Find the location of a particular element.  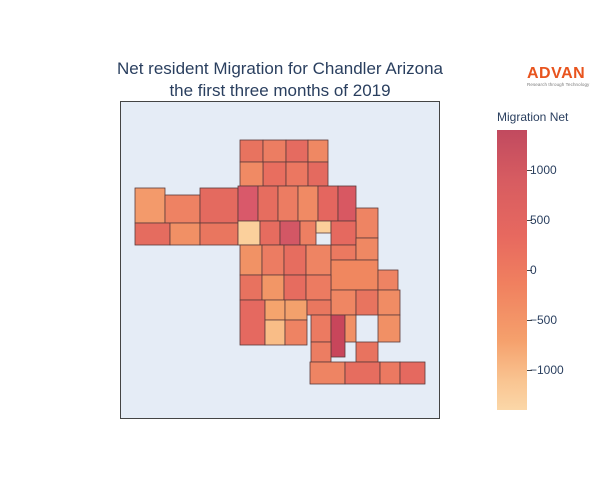

title-line-2: the first three months of 2019 is located at coordinates (280, 90).